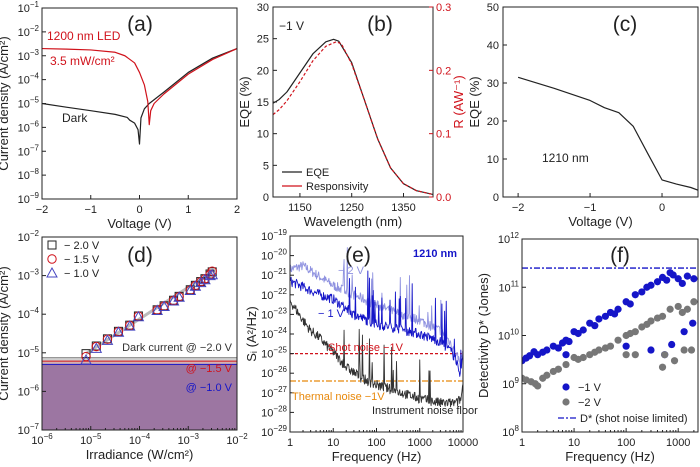 The image size is (700, 467). I want to click on tick-exponent: −27, so click(280, 389).